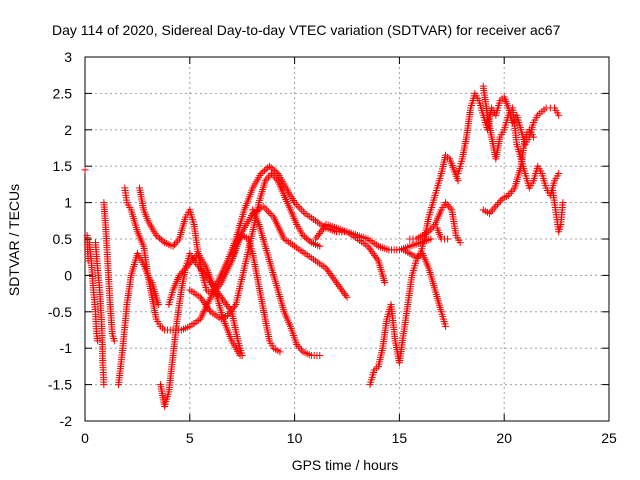 This screenshot has width=640, height=480. What do you see at coordinates (68, 203) in the screenshot?
I see `y-tick-label: 1` at bounding box center [68, 203].